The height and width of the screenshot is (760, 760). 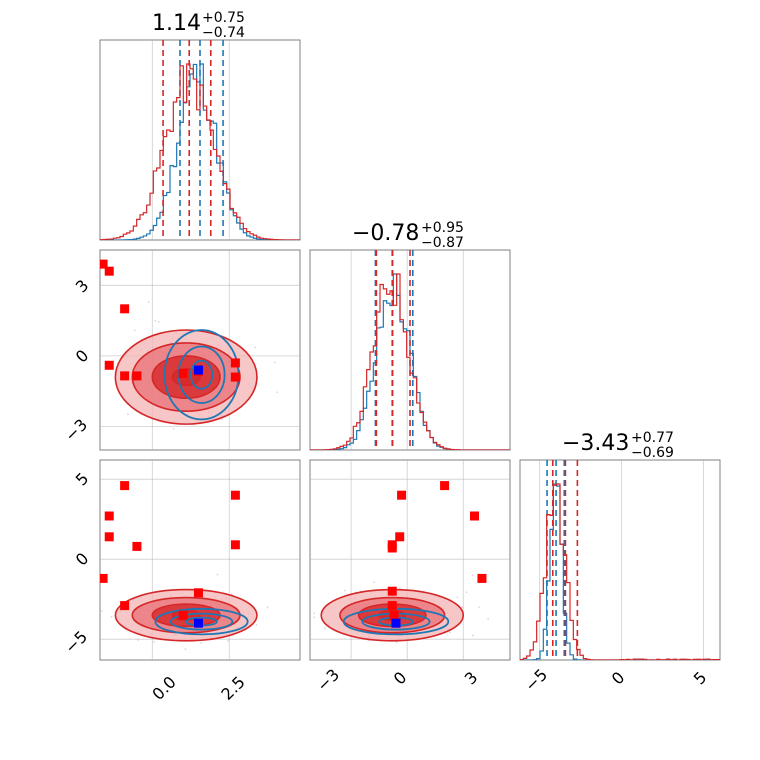 I want to click on panel-p20-frame, so click(x=200, y=560).